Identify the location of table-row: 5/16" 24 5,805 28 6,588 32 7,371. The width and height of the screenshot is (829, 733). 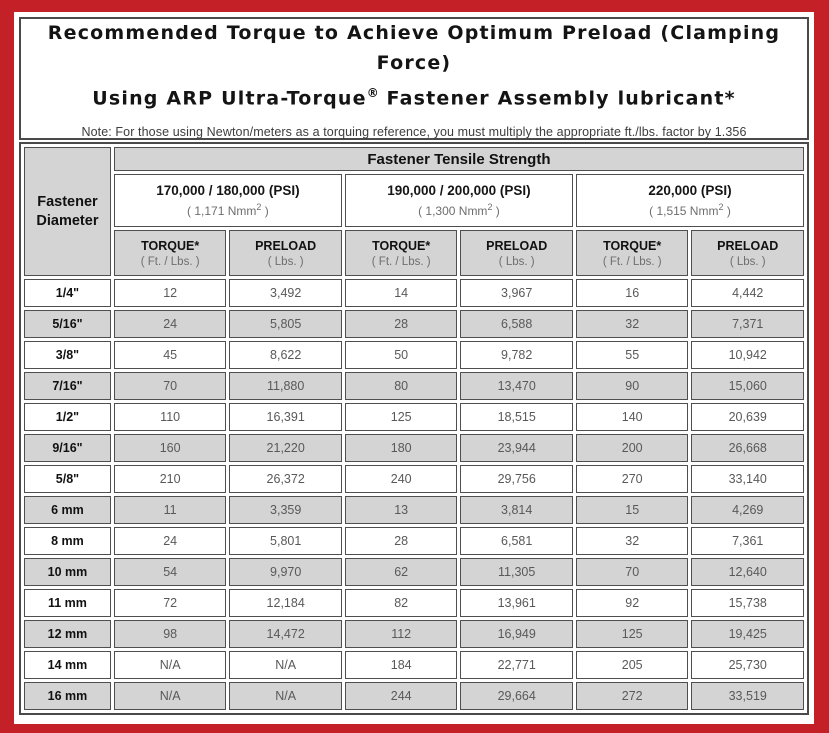
(414, 324).